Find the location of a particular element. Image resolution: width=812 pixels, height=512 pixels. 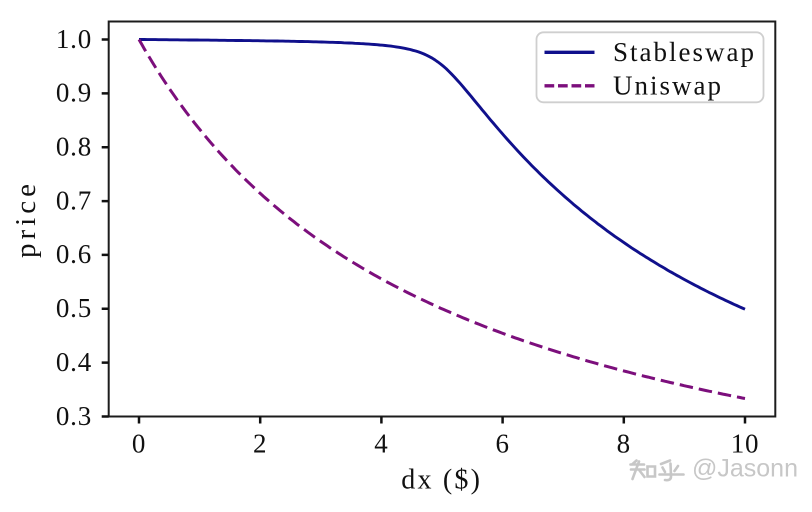

svg-text: 0 is located at coordinates (139, 444).